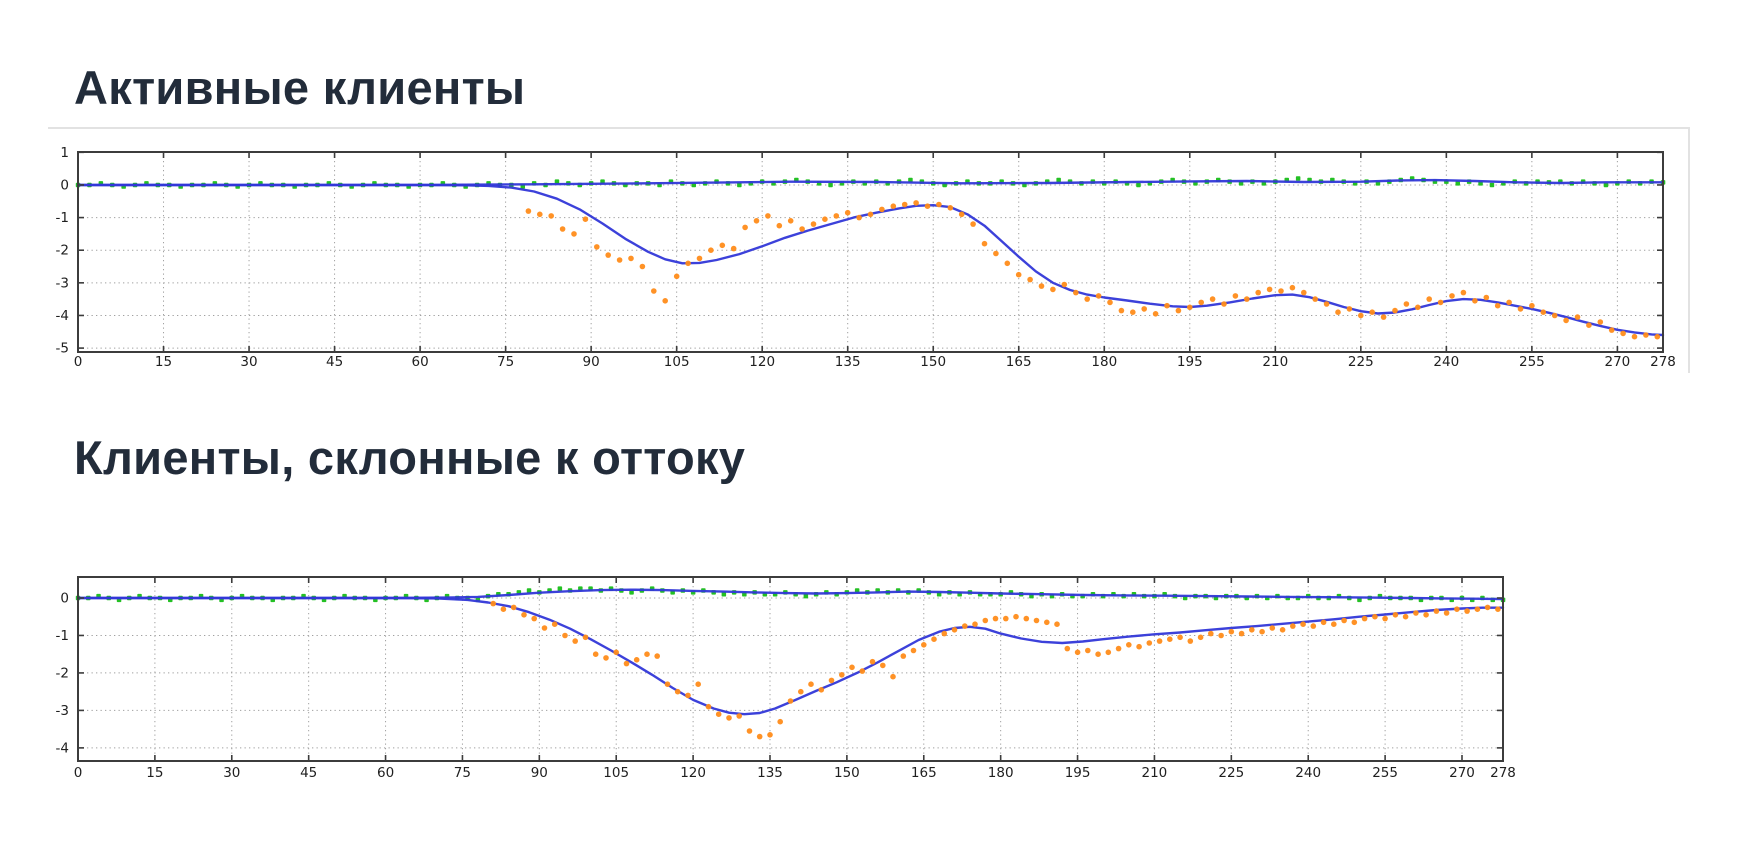 The width and height of the screenshot is (1740, 858). What do you see at coordinates (300, 87) in the screenshot?
I see `chart-title-active-clients: Активные клиенты` at bounding box center [300, 87].